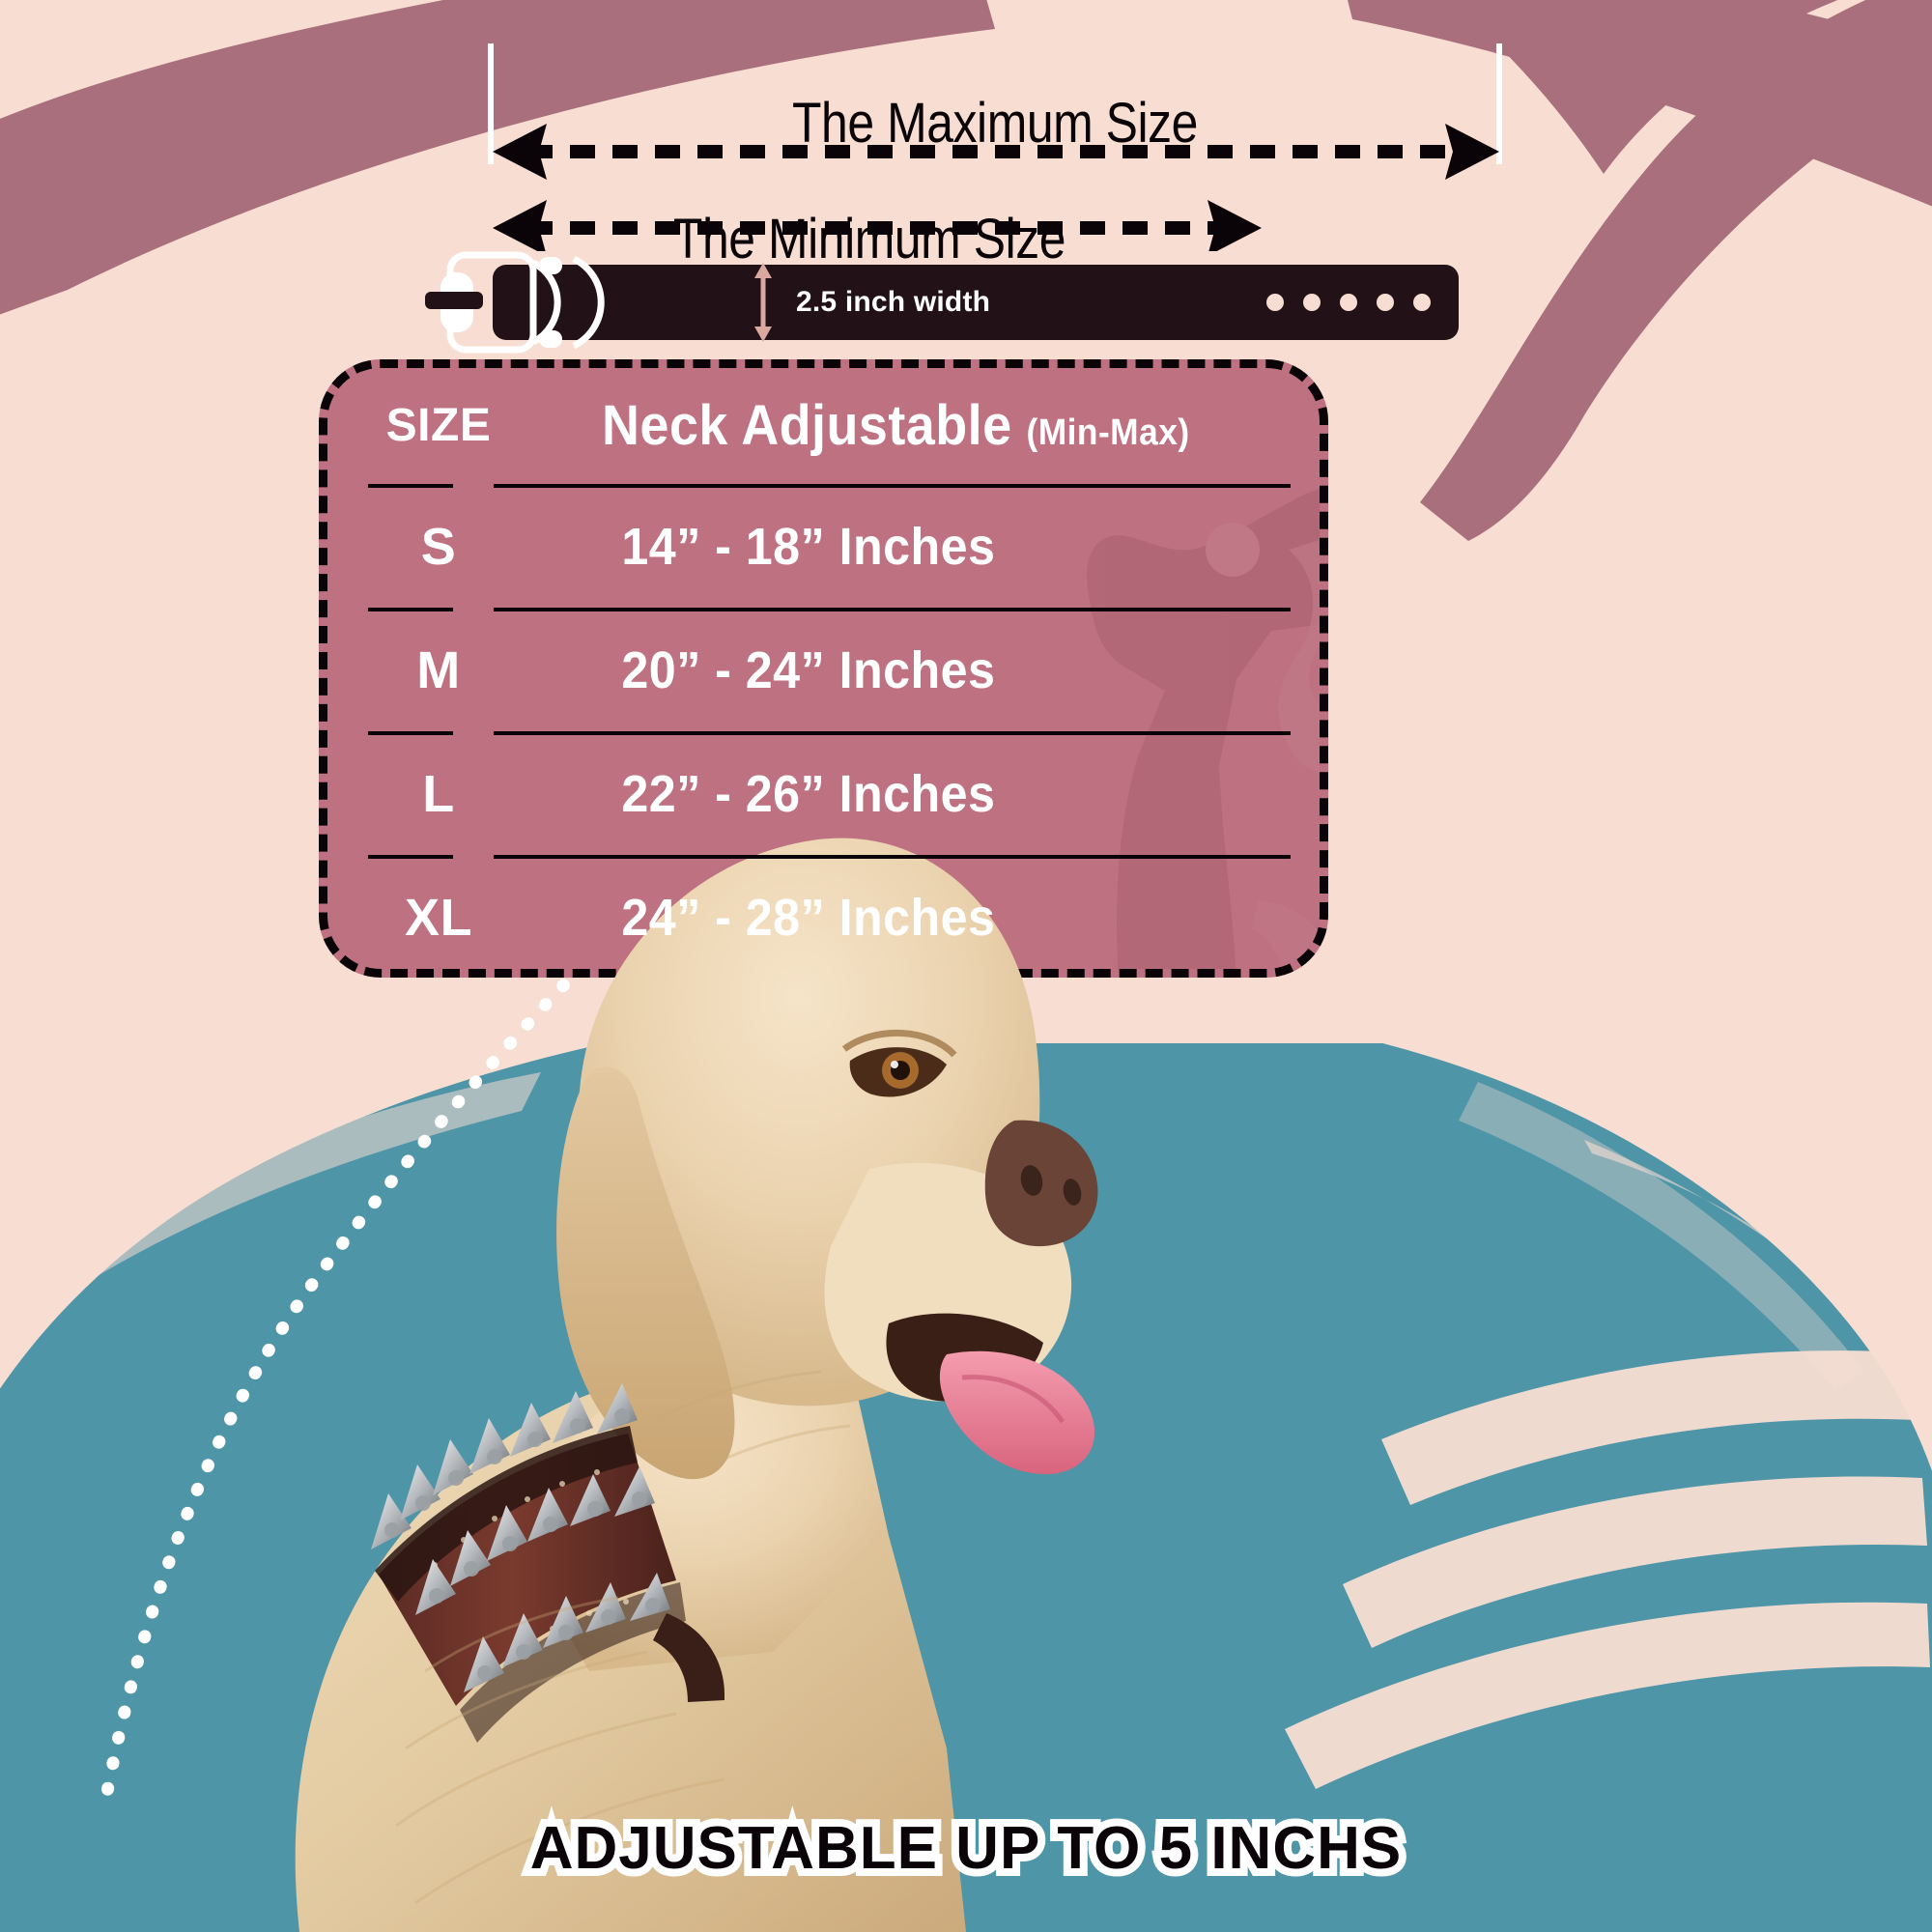  I want to click on min-size-label: The Minimum Size, so click(869, 239).